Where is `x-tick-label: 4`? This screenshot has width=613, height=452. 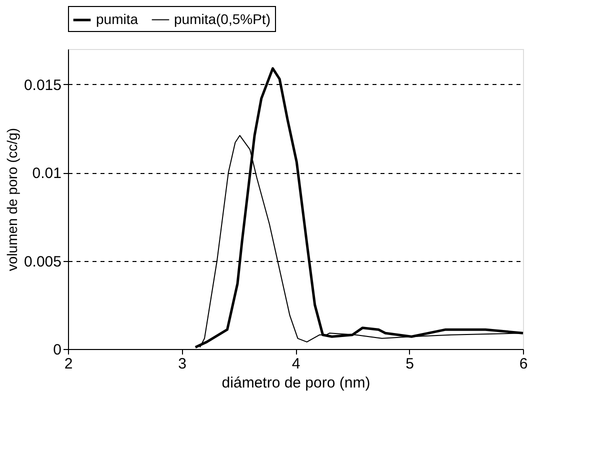 x-tick-label: 4 is located at coordinates (296, 364).